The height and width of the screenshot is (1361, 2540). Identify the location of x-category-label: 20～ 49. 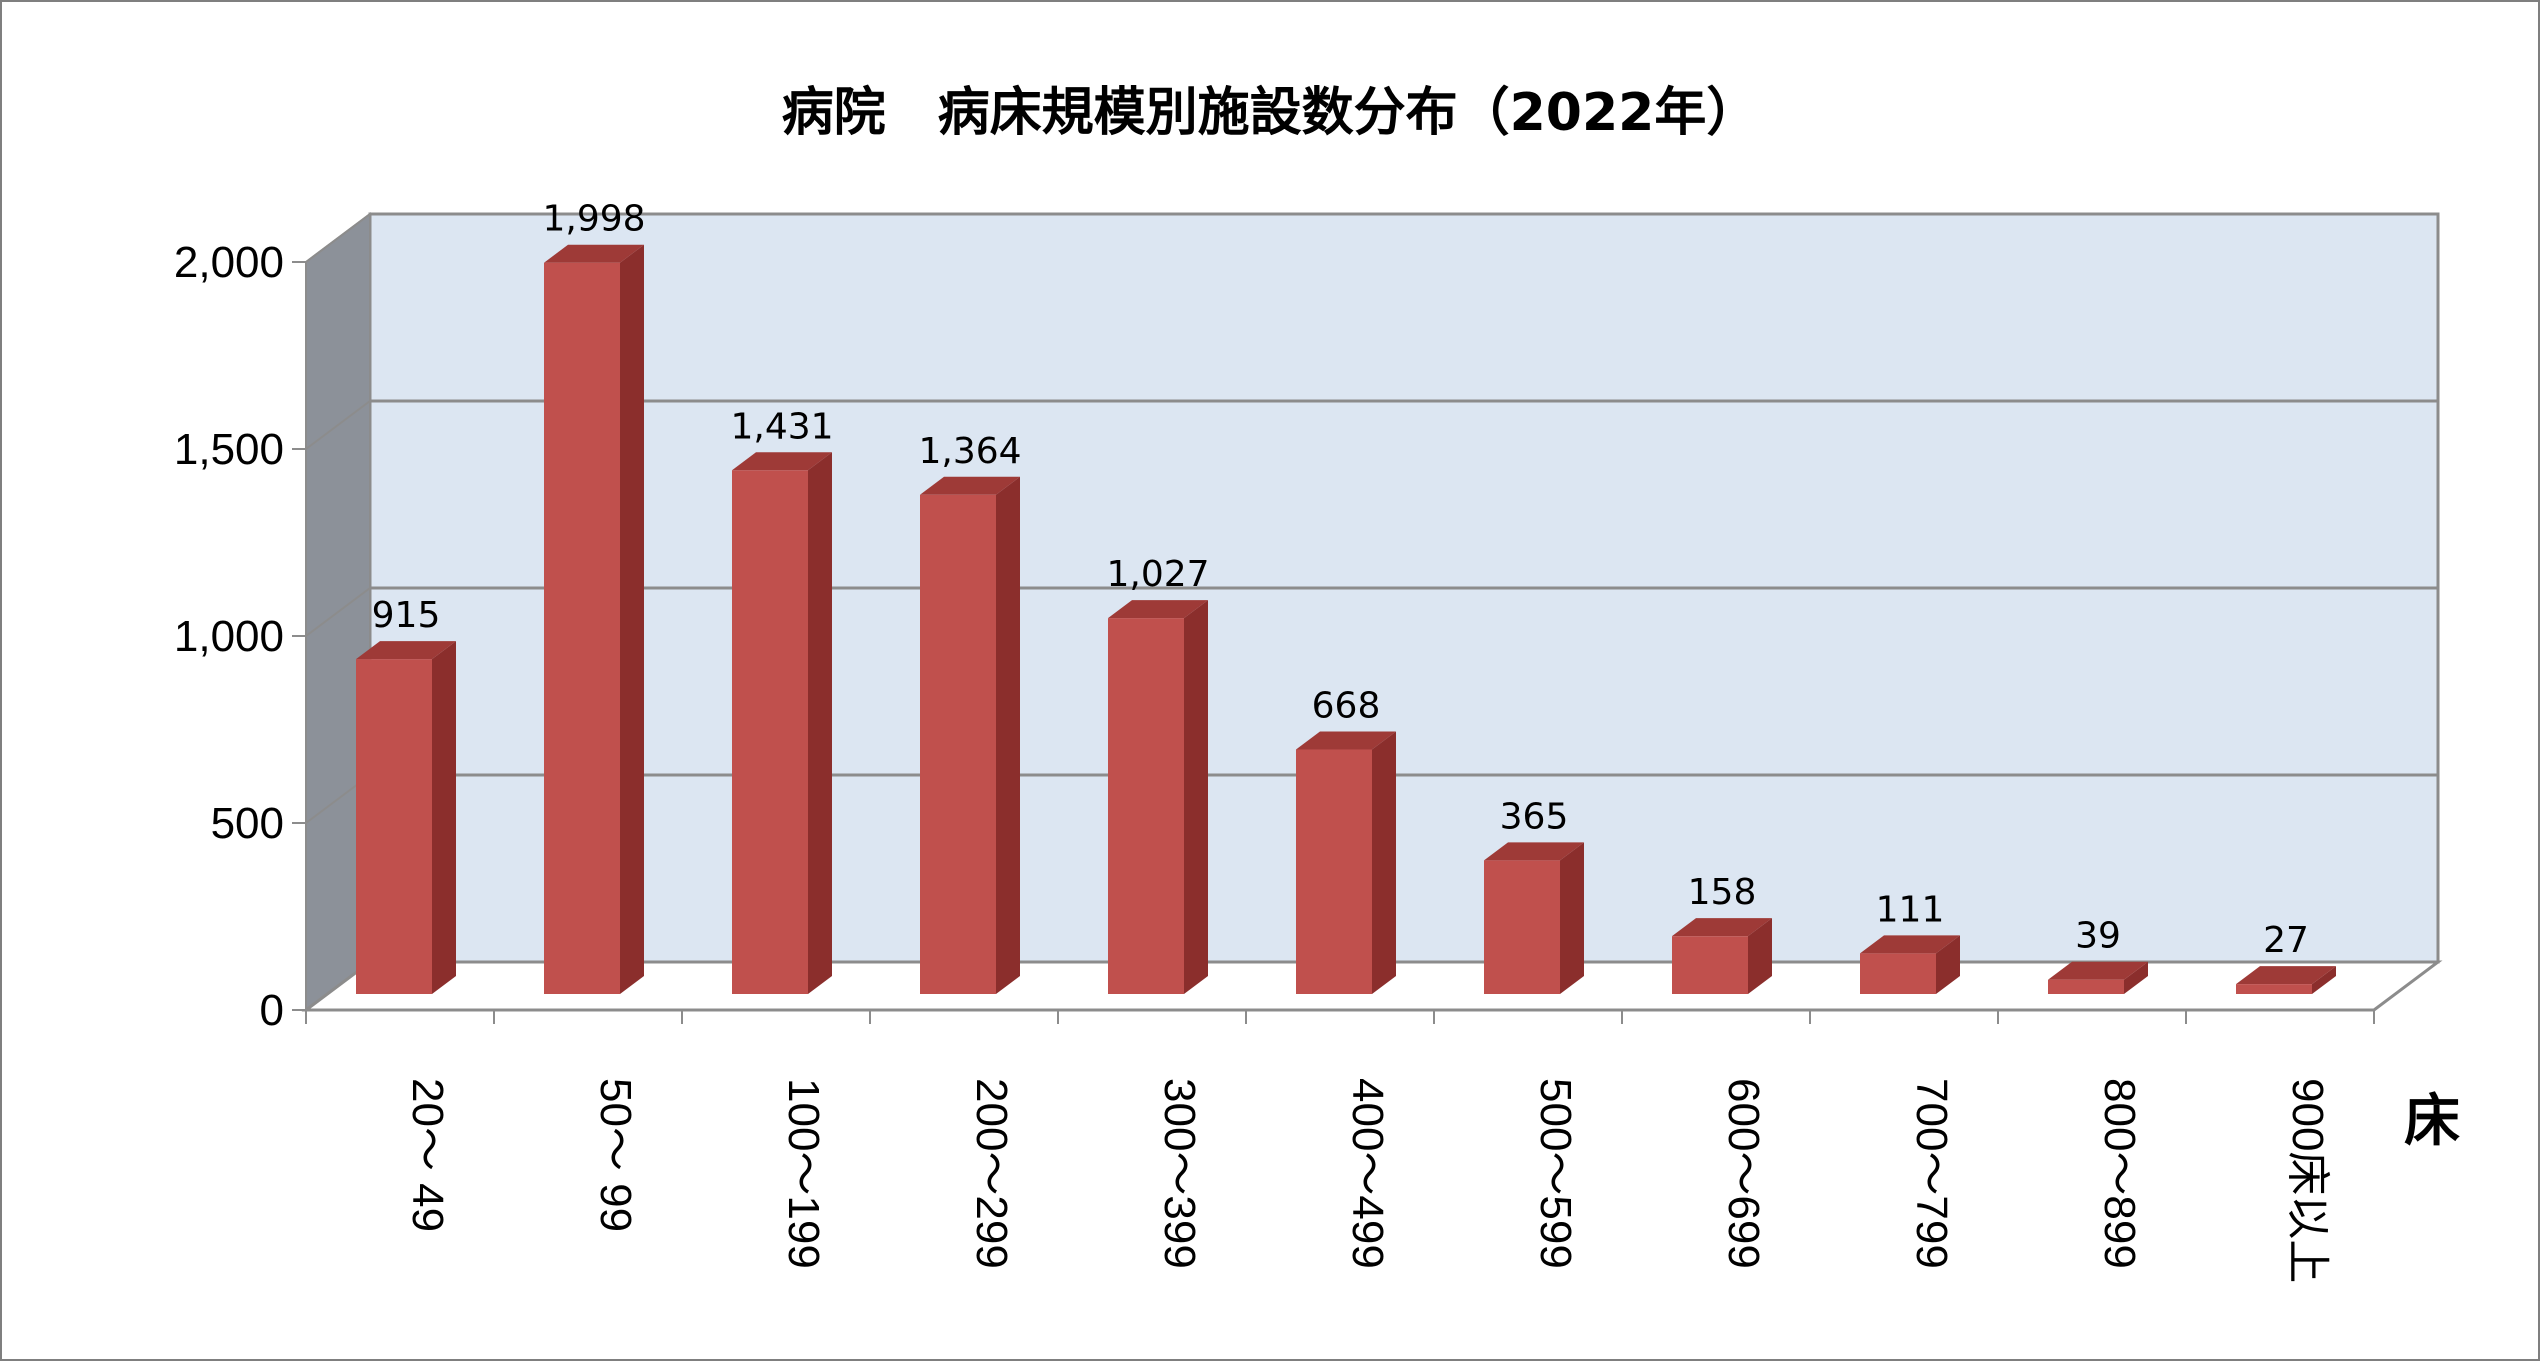
(427, 1155).